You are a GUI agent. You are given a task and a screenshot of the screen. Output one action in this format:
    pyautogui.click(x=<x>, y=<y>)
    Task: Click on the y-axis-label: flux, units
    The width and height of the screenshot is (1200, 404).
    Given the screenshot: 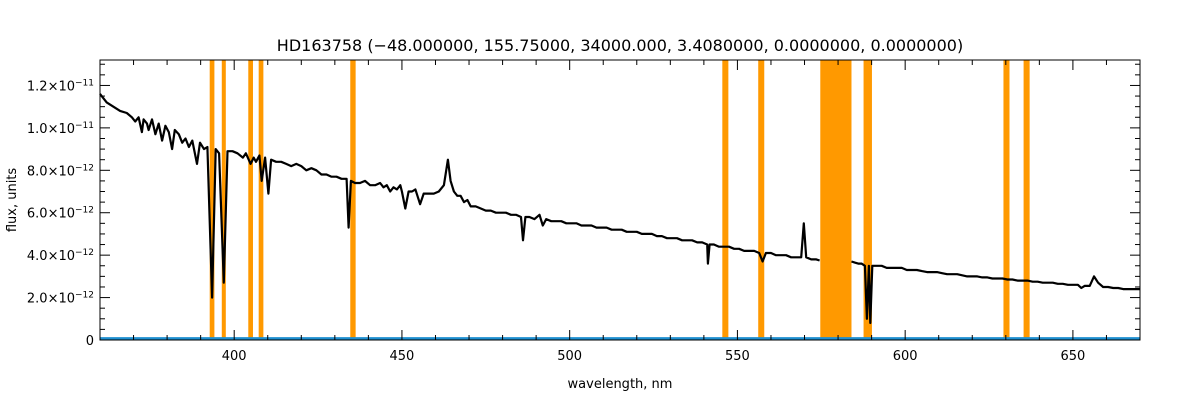 What is the action you would take?
    pyautogui.click(x=12, y=200)
    